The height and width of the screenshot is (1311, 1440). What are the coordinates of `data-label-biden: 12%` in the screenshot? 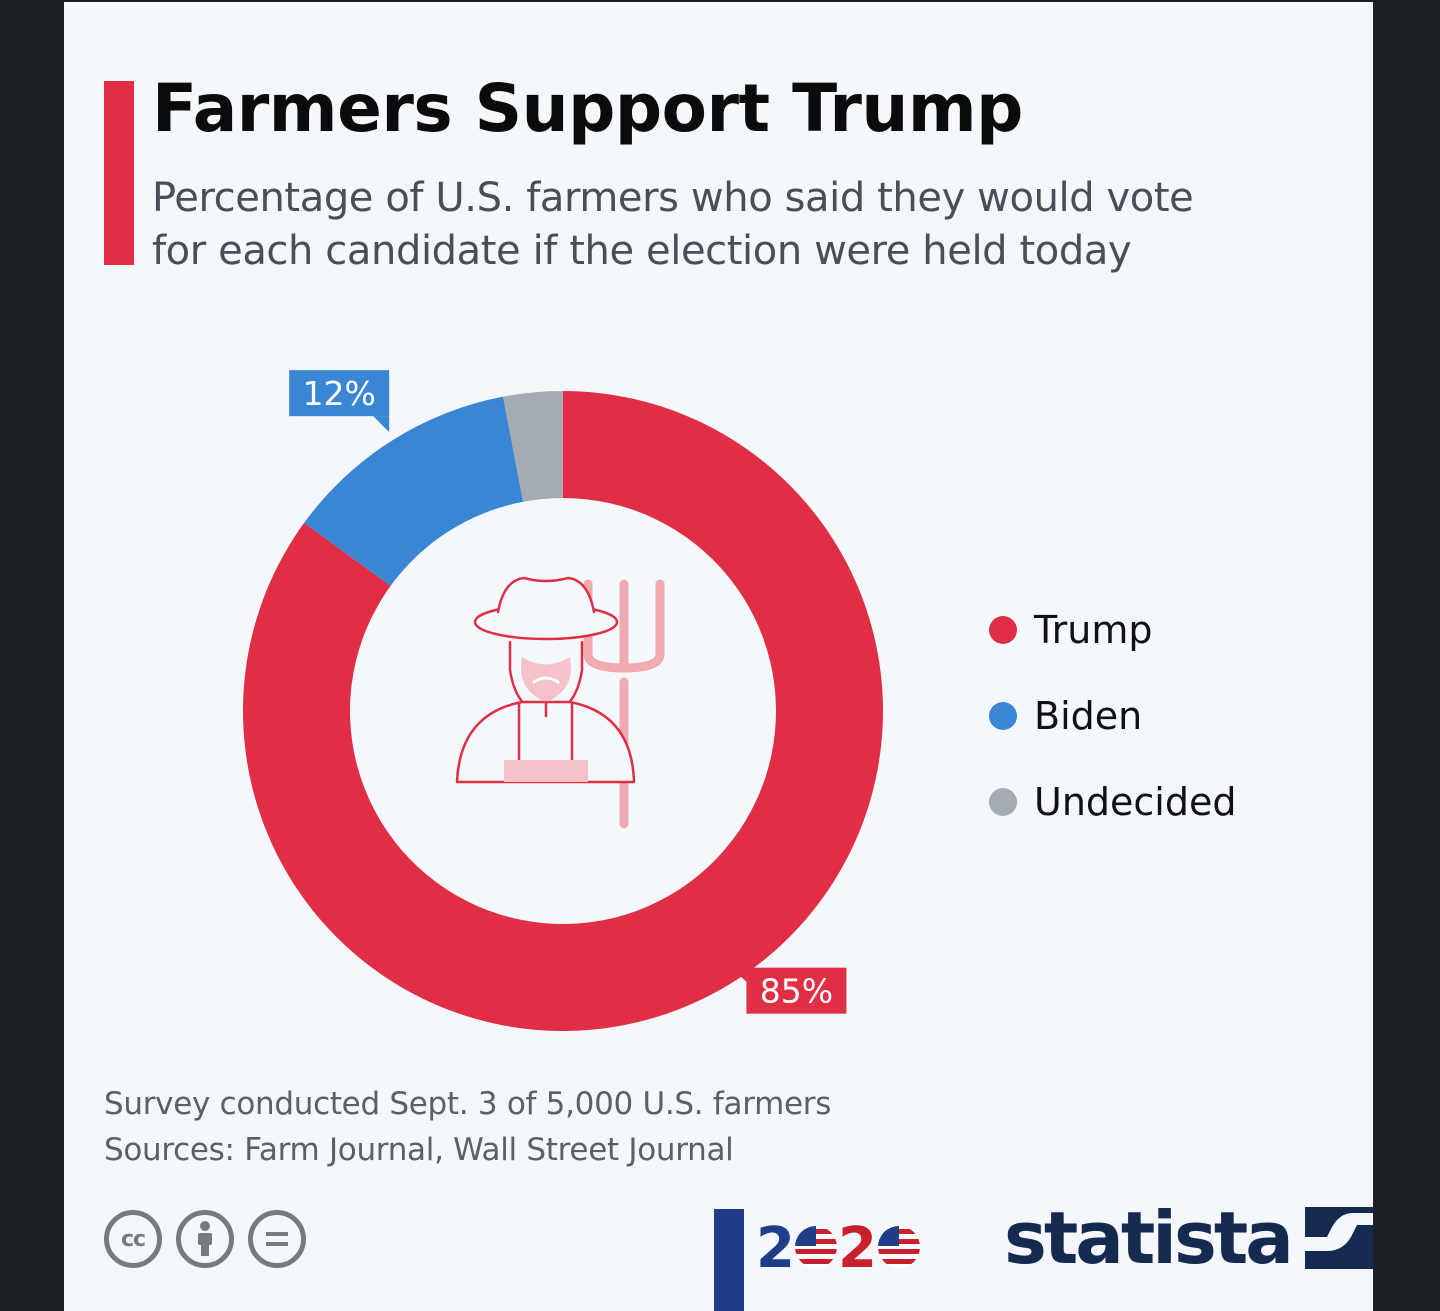 It's located at (339, 401).